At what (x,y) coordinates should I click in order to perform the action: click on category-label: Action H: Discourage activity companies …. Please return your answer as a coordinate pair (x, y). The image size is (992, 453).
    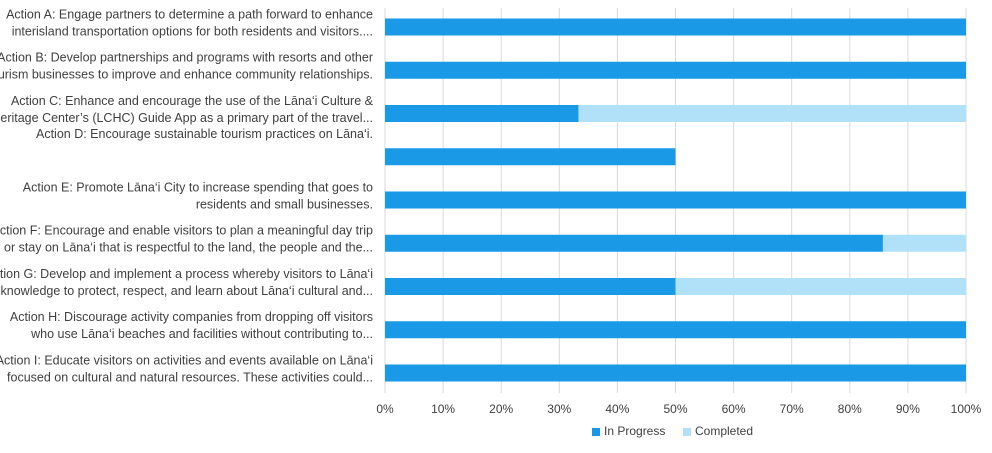
    Looking at the image, I should click on (191, 317).